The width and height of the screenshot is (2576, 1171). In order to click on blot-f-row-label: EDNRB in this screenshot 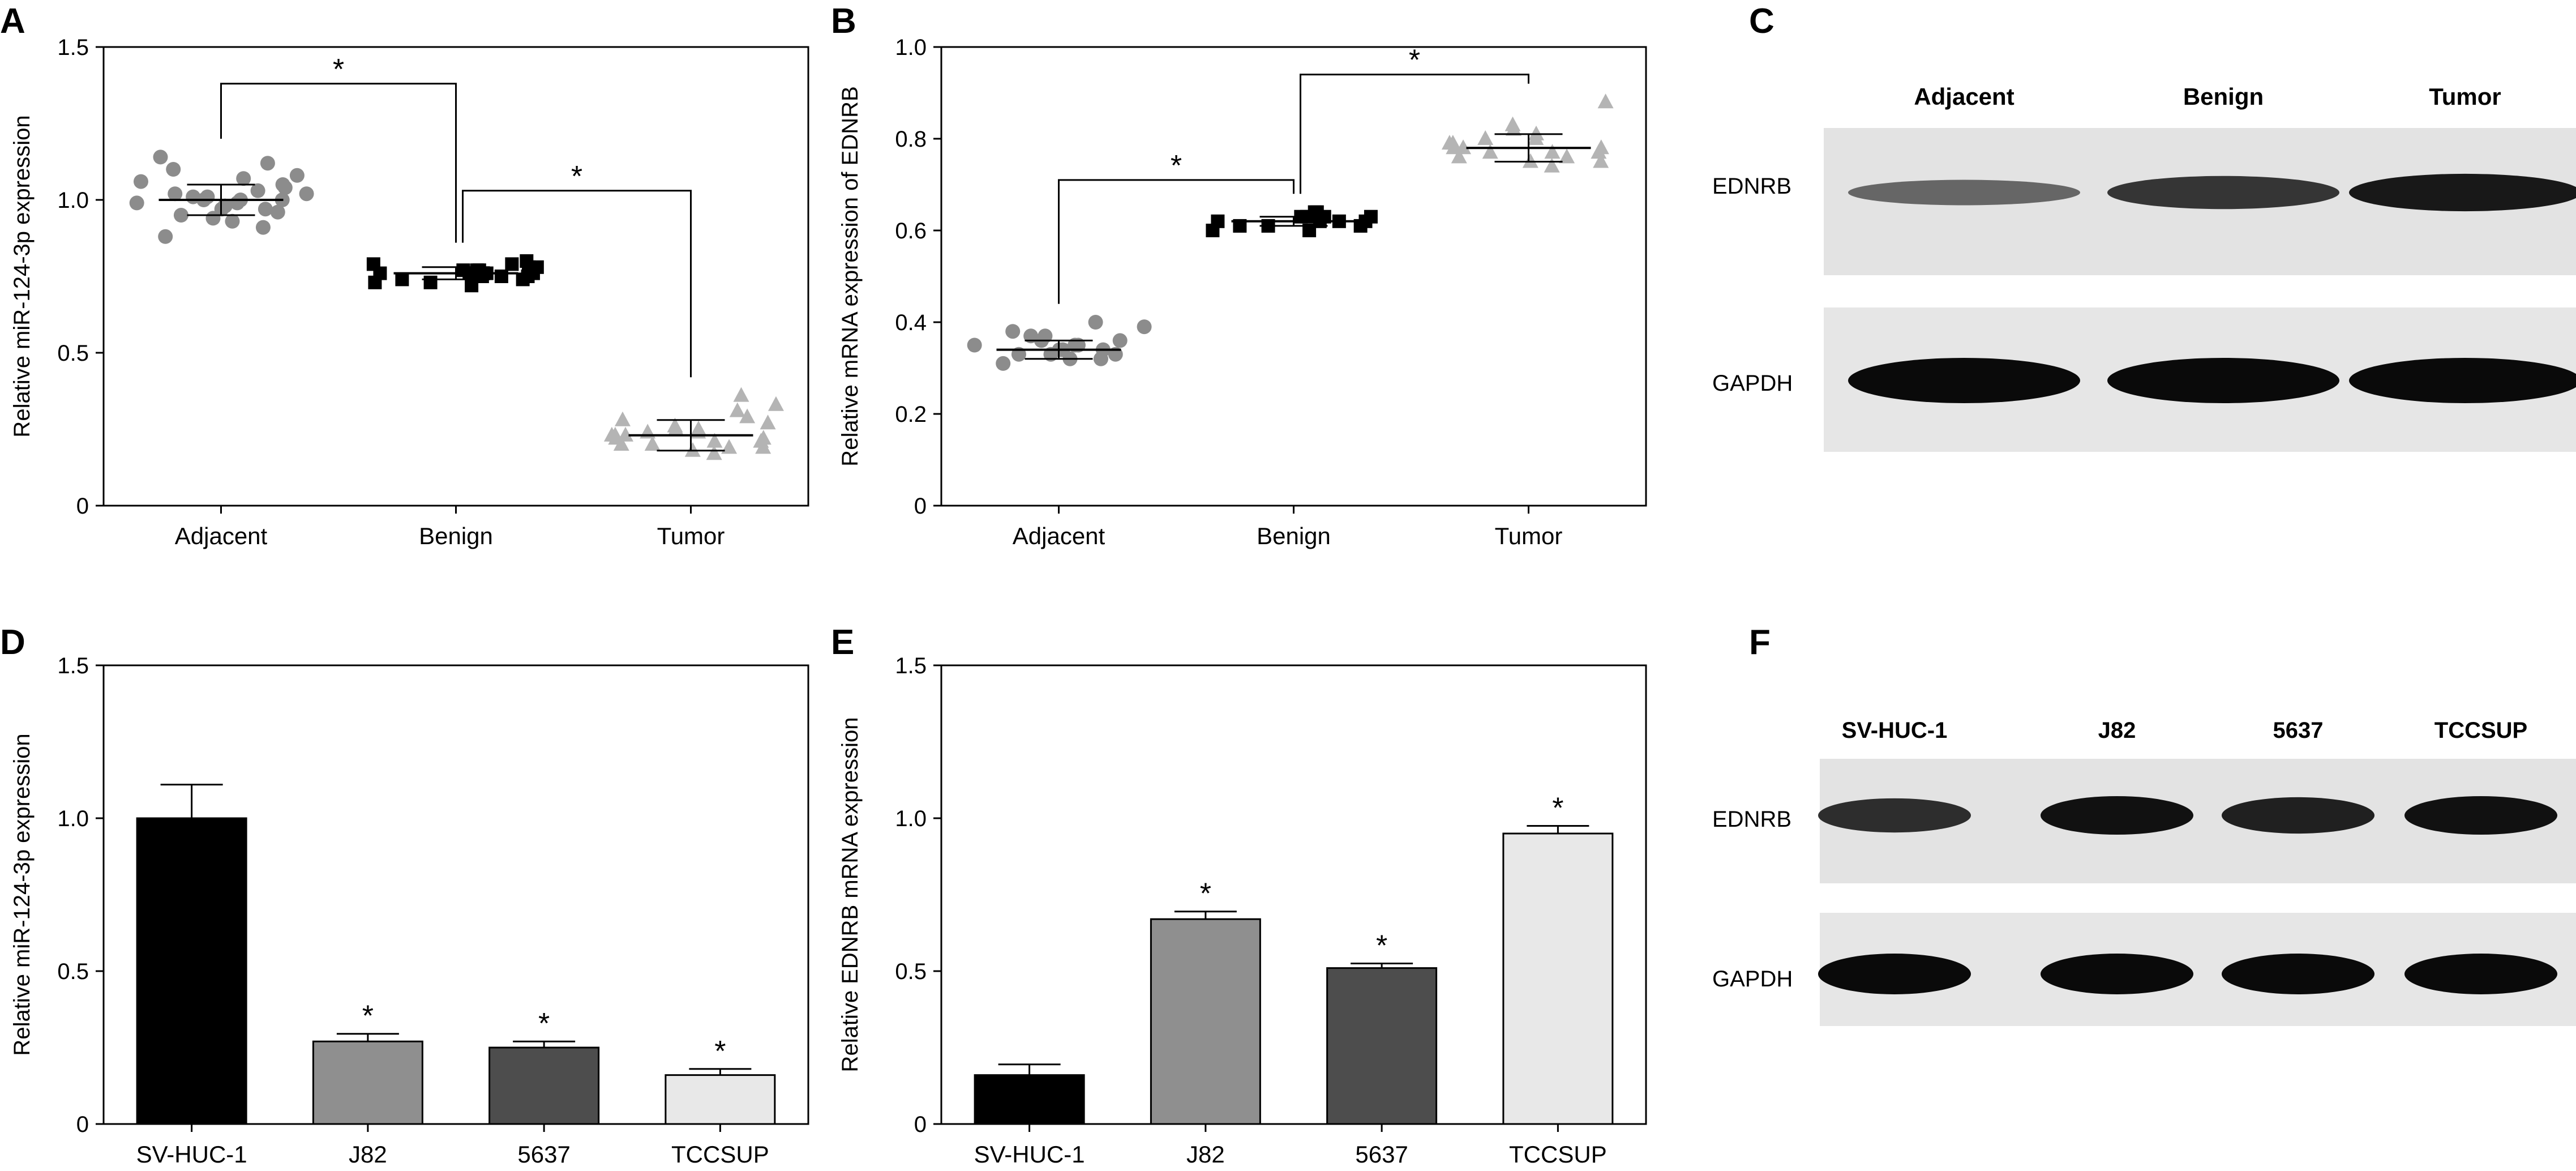, I will do `click(1751, 819)`.